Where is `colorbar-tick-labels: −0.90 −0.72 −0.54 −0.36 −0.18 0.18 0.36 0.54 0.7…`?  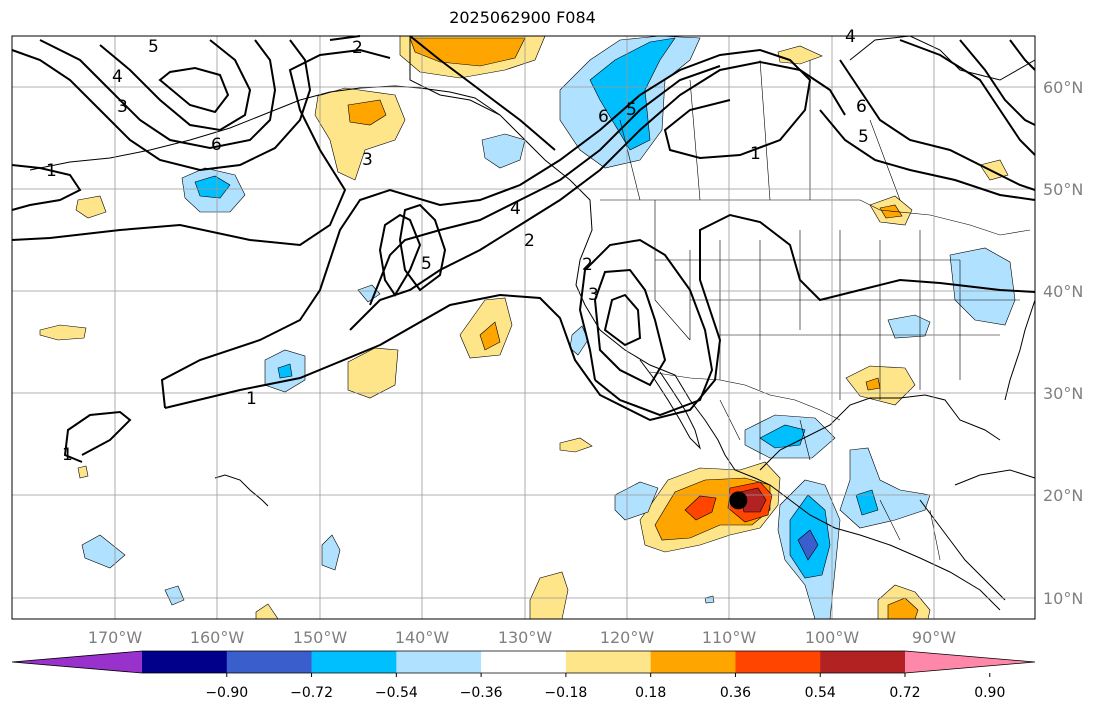 colorbar-tick-labels: −0.90 −0.72 −0.54 −0.36 −0.18 0.18 0.36 0.54 0.7… is located at coordinates (605, 687).